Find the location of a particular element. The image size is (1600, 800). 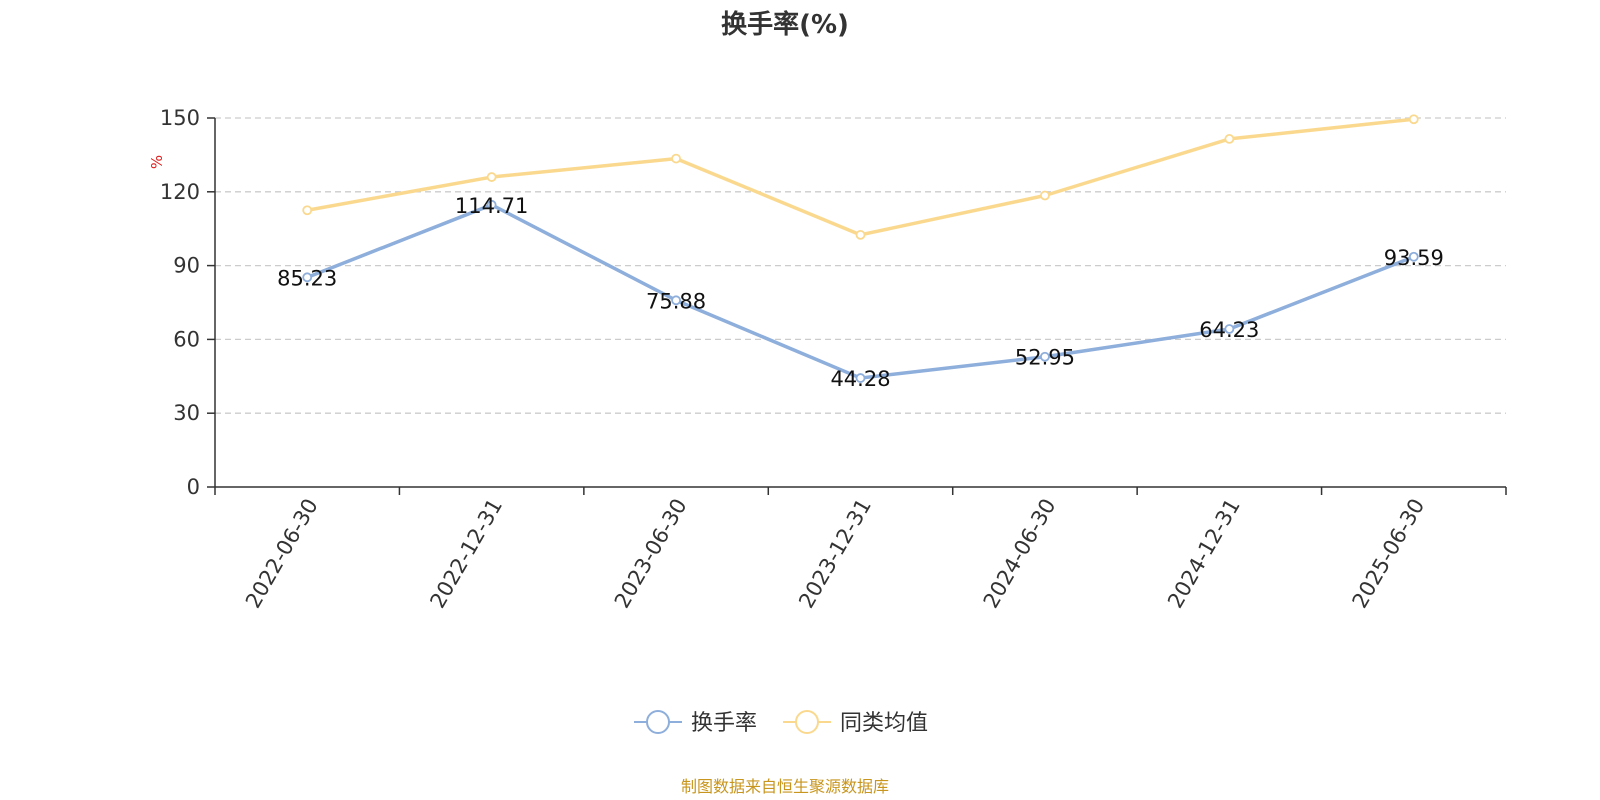

data-label: 114.71 is located at coordinates (491, 206).